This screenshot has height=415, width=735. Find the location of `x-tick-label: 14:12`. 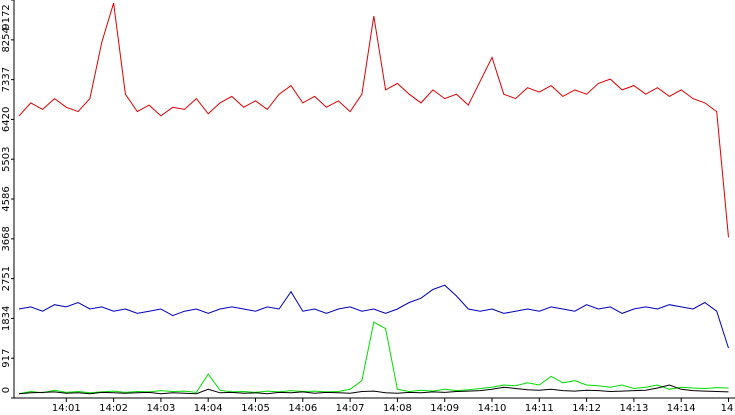

x-tick-label: 14:12 is located at coordinates (586, 408).